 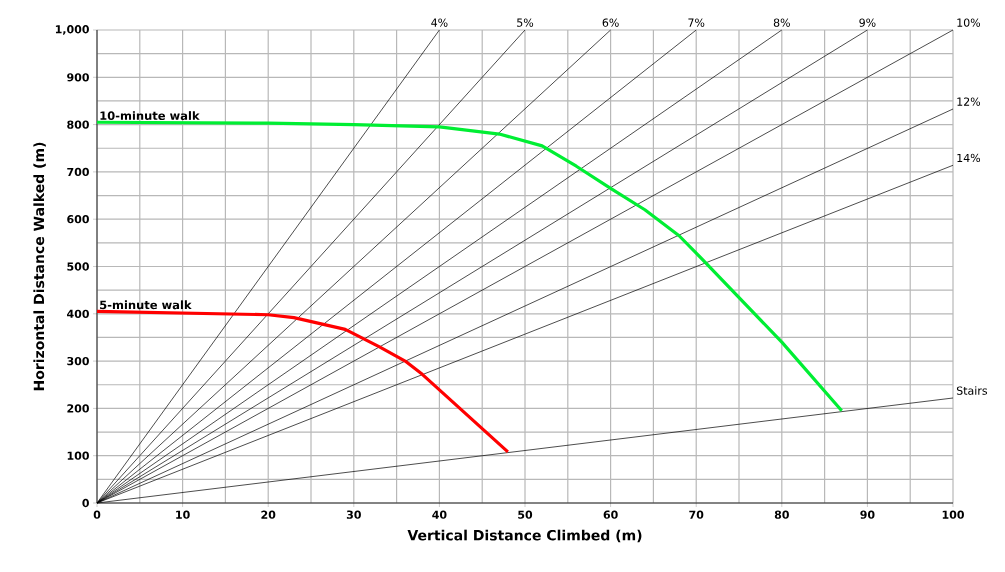 What do you see at coordinates (72, 30) in the screenshot?
I see `y-tick-label: 1,000` at bounding box center [72, 30].